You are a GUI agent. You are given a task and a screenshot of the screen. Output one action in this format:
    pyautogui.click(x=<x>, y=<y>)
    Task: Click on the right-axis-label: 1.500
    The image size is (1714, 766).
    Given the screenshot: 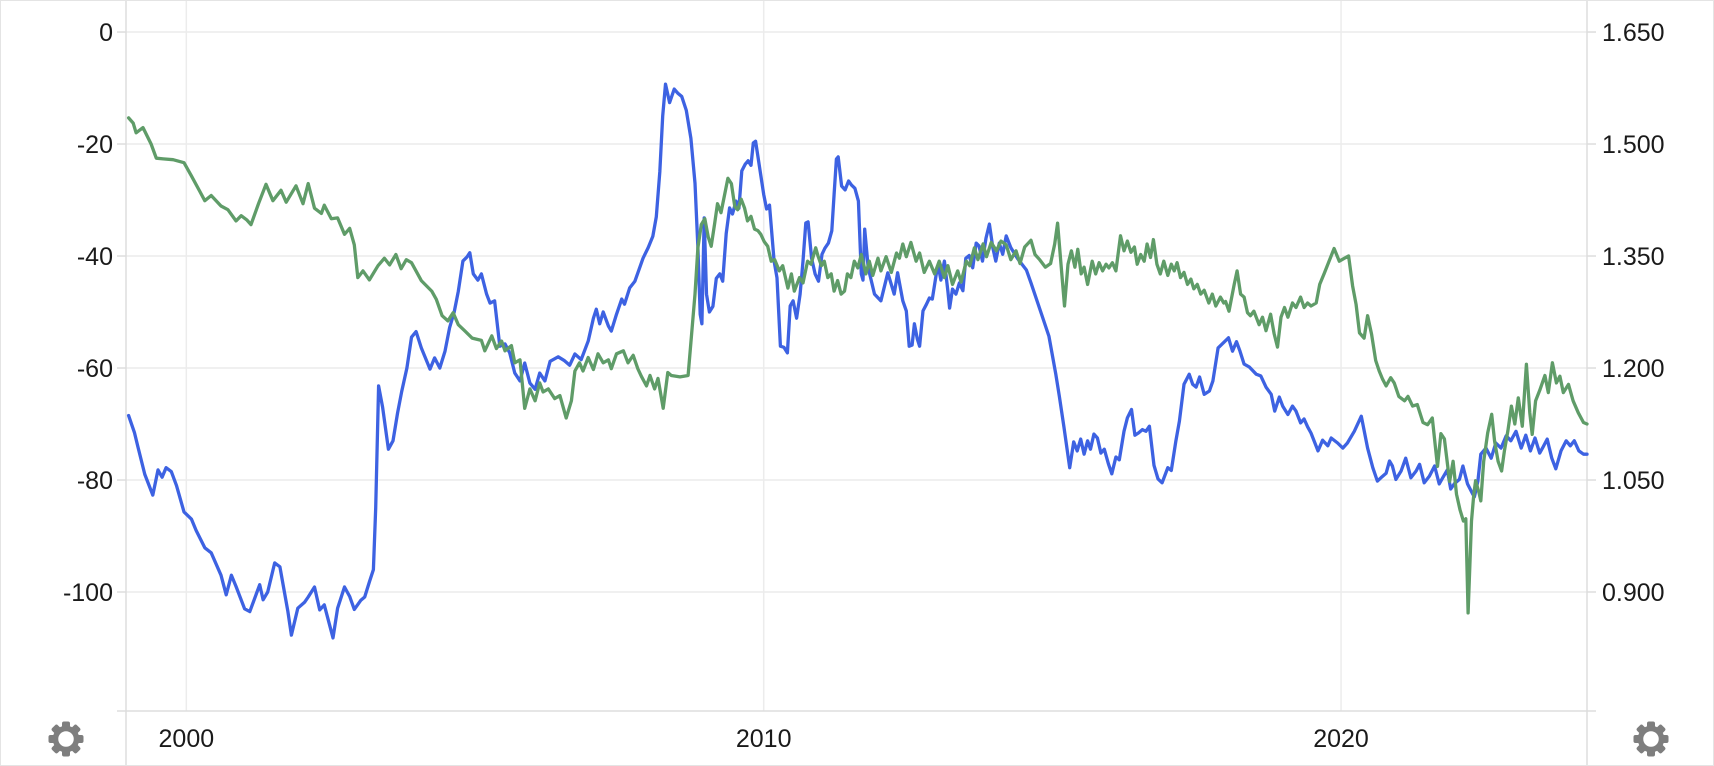 What is the action you would take?
    pyautogui.click(x=1633, y=145)
    